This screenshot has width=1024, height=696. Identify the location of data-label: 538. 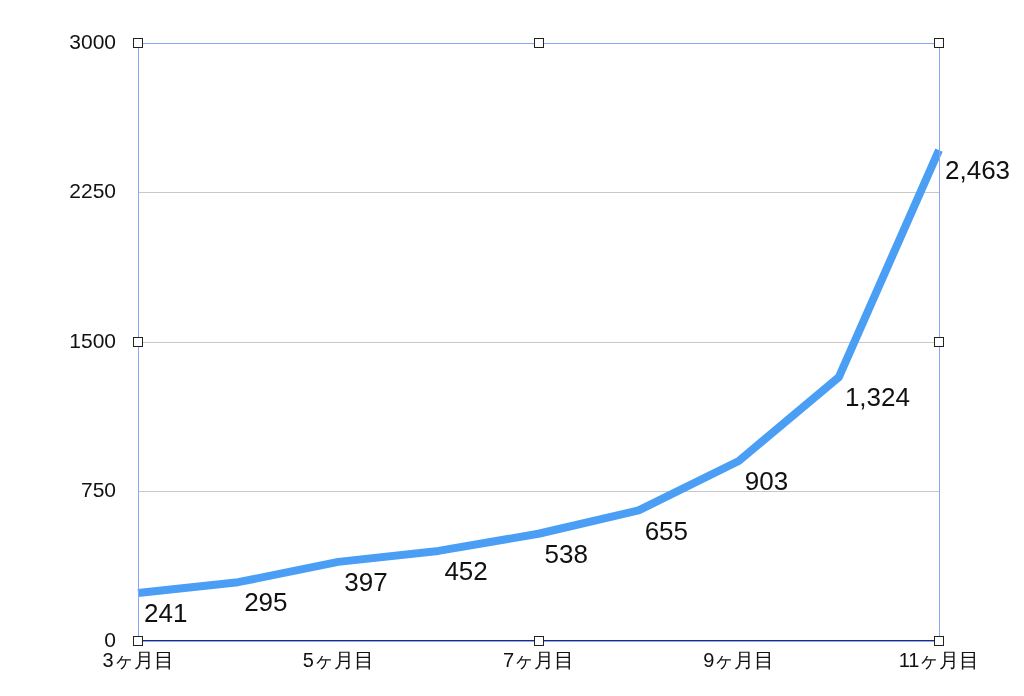
(566, 553).